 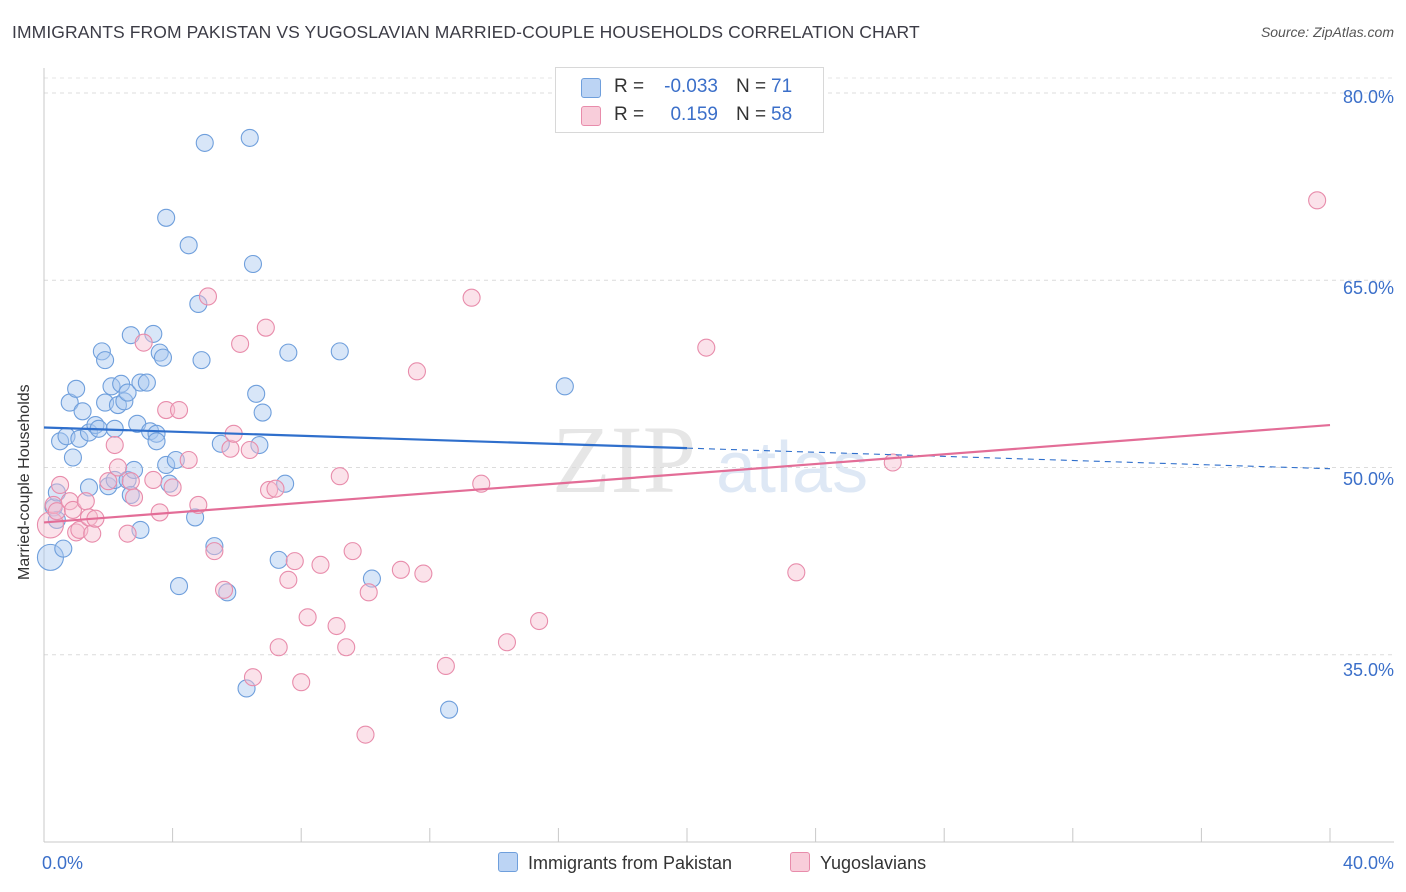 I want to click on legend-r-value: 0.159, so click(x=694, y=114).